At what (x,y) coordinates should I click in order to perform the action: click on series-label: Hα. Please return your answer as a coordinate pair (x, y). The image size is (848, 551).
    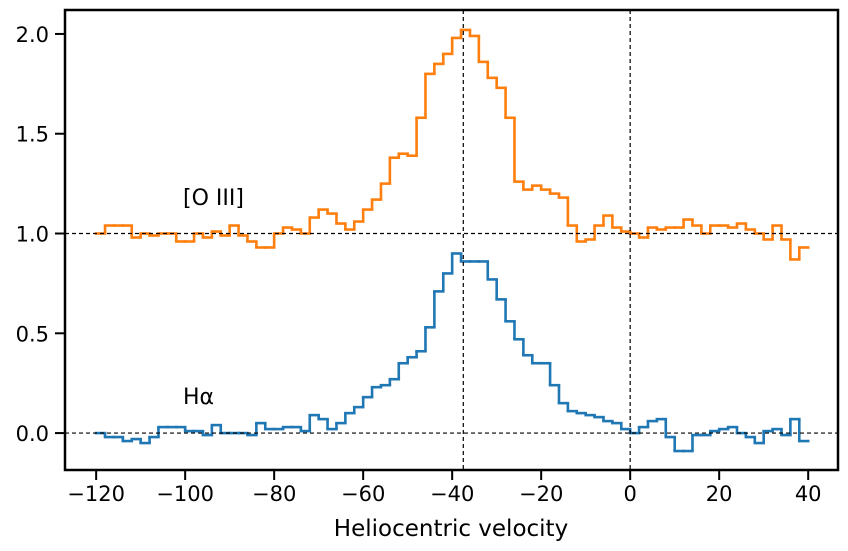
    Looking at the image, I should click on (198, 397).